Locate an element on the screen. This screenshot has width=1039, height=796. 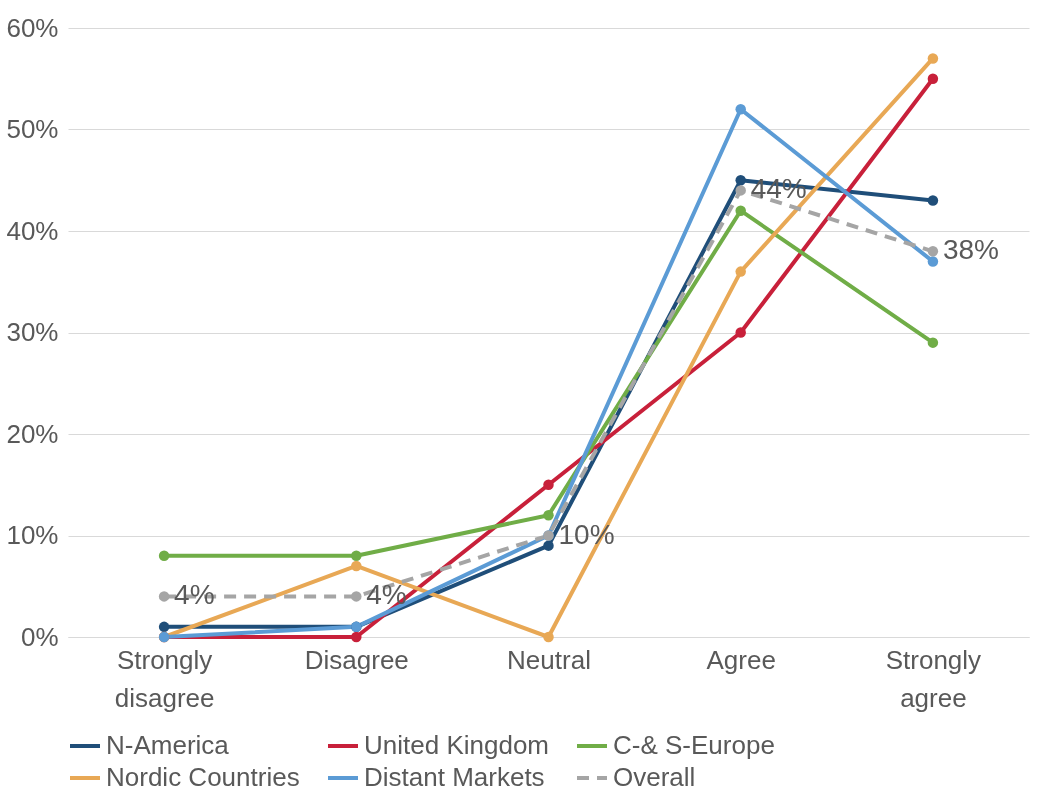
y-tick-label: 50% is located at coordinates (32, 129).